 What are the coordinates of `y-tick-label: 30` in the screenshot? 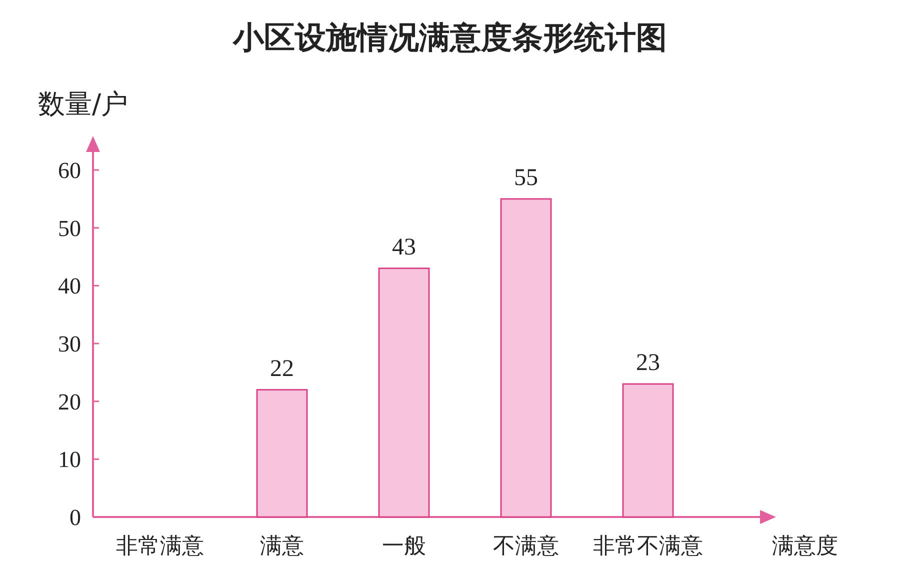 It's located at (69, 344).